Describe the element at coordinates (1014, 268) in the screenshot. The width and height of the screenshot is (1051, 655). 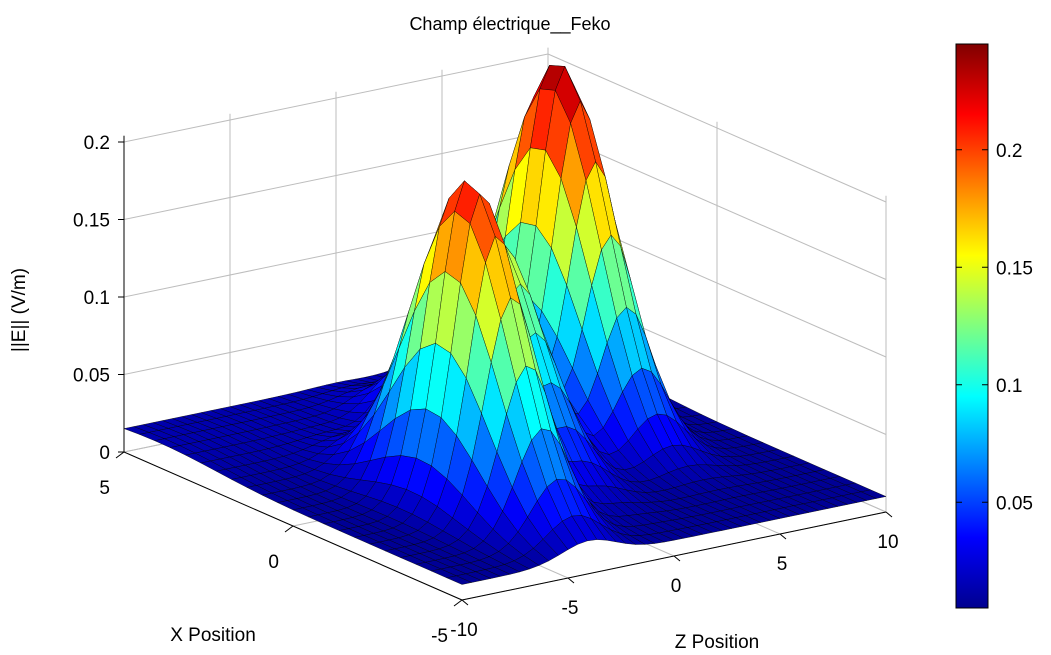
I see `colorbar-tick-label: 0.15` at that location.